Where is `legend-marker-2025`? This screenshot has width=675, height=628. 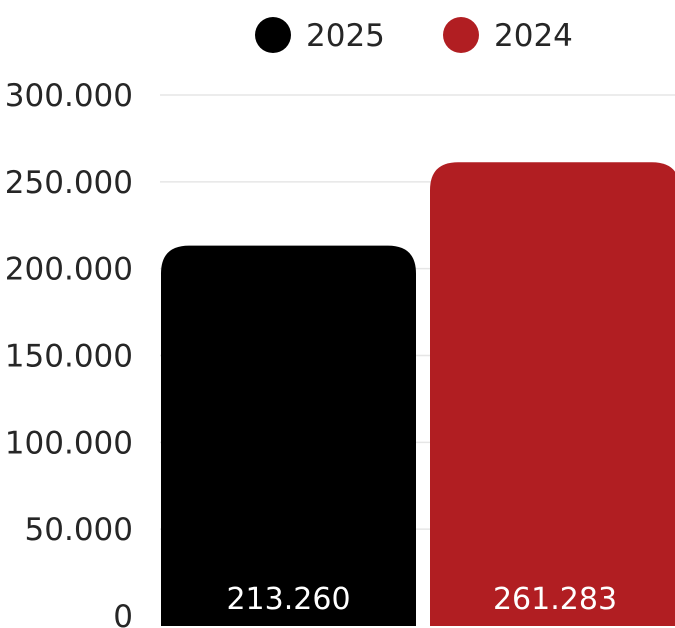
legend-marker-2025 is located at coordinates (273, 35).